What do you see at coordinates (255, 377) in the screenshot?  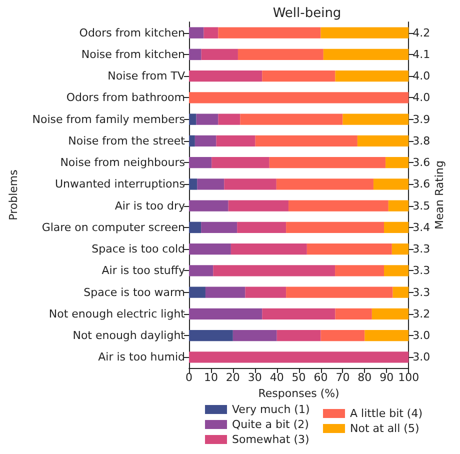 I see `x-tick-label: 30` at bounding box center [255, 377].